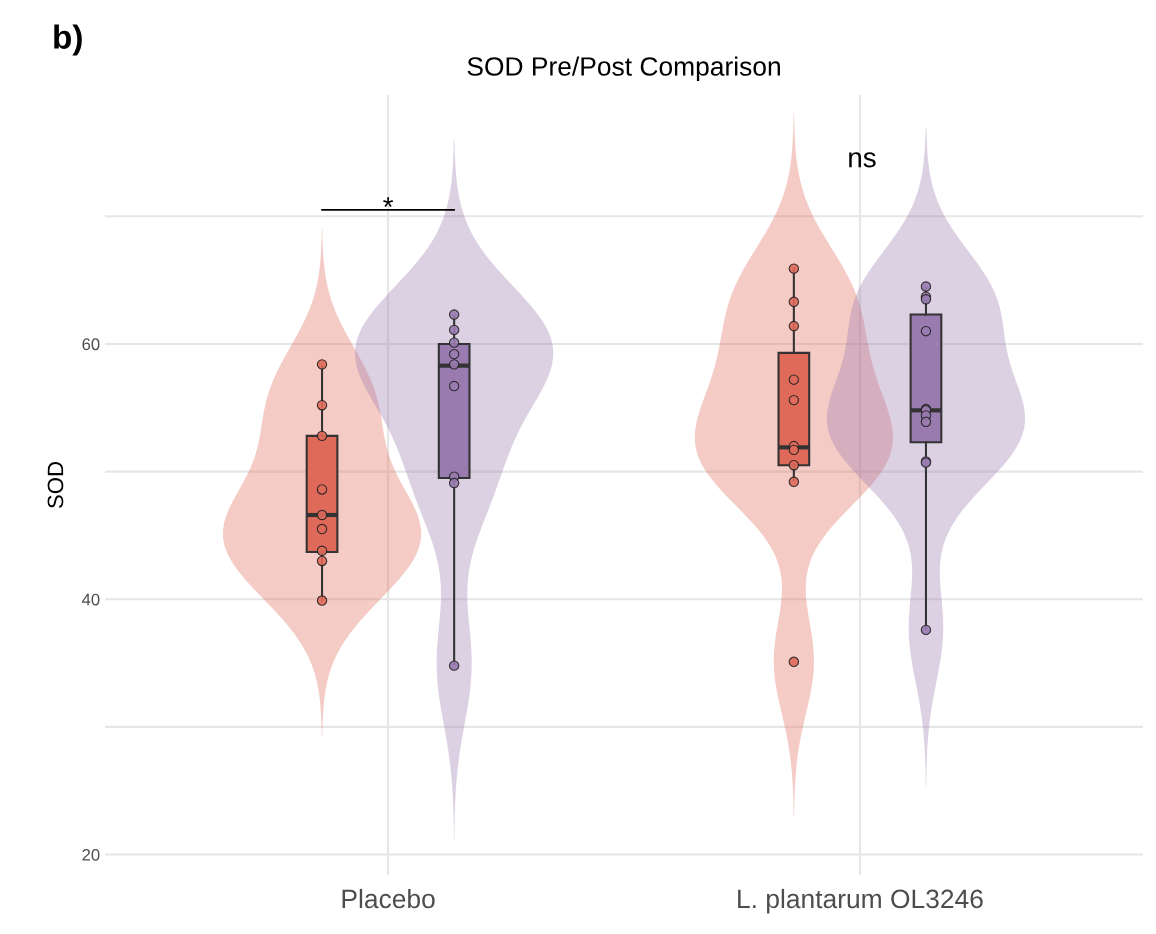 The image size is (1156, 934). I want to click on annotation: ns, so click(862, 160).